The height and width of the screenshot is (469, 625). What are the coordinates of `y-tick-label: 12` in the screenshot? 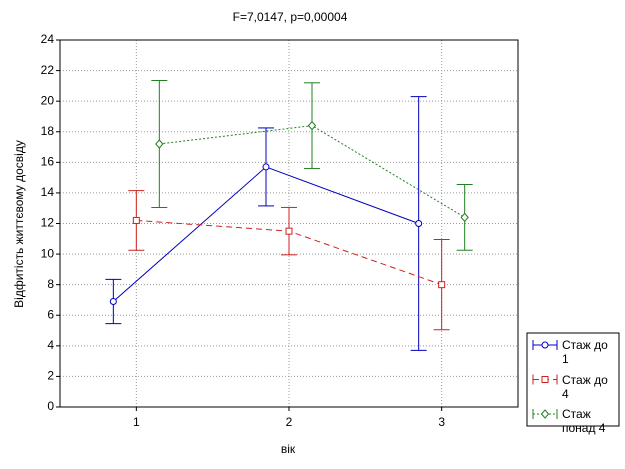 It's located at (48, 223).